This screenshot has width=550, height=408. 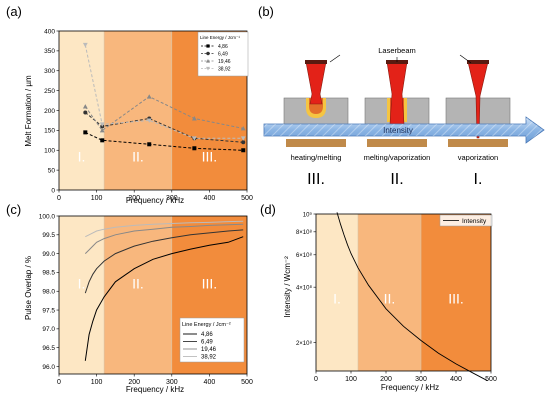 What do you see at coordinates (398, 130) in the screenshot?
I see `intensity-arrow-label: Intensity` at bounding box center [398, 130].